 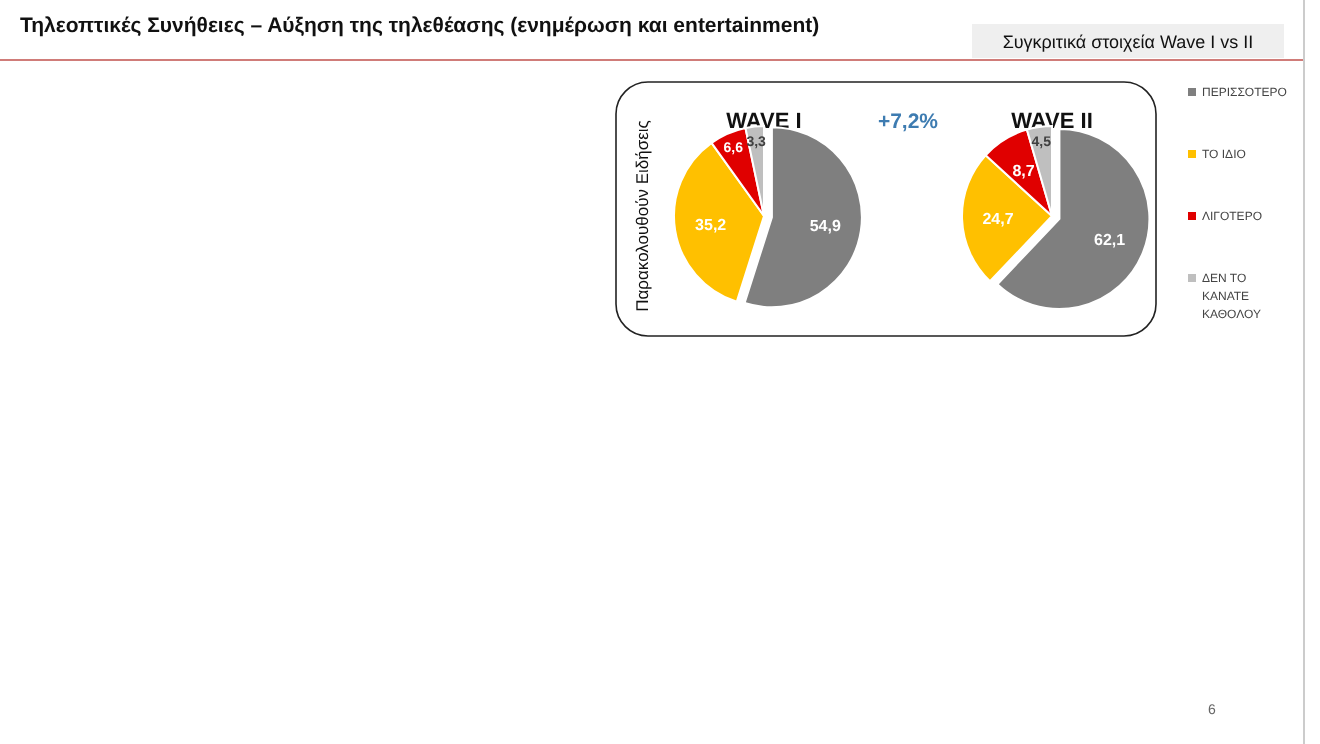 What do you see at coordinates (711, 225) in the screenshot?
I see `data-label: 35,2` at bounding box center [711, 225].